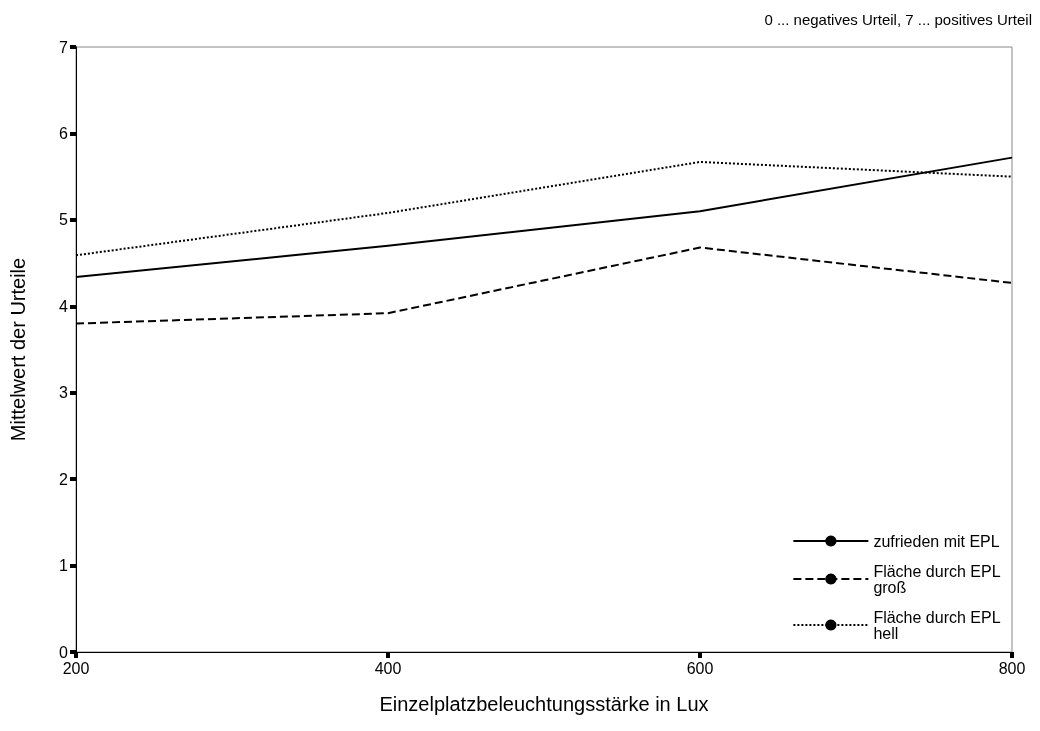 This screenshot has width=1040, height=731. I want to click on legend-label: Fläche durch EPL groß, so click(939, 579).